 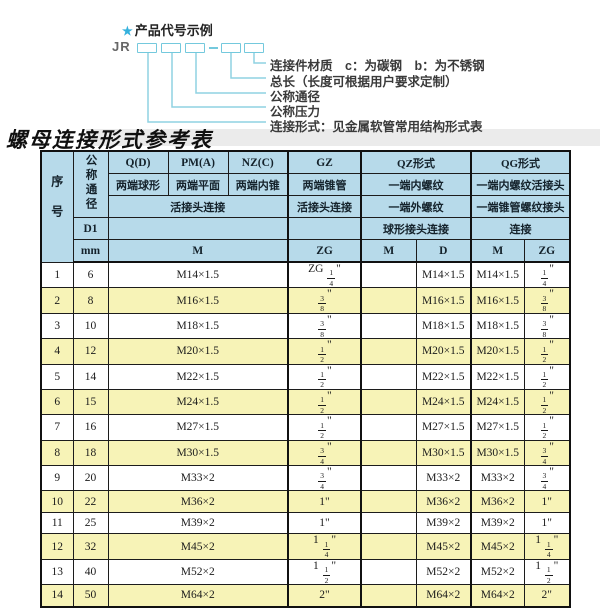 I want to click on star-icon: ★, so click(x=127, y=31).